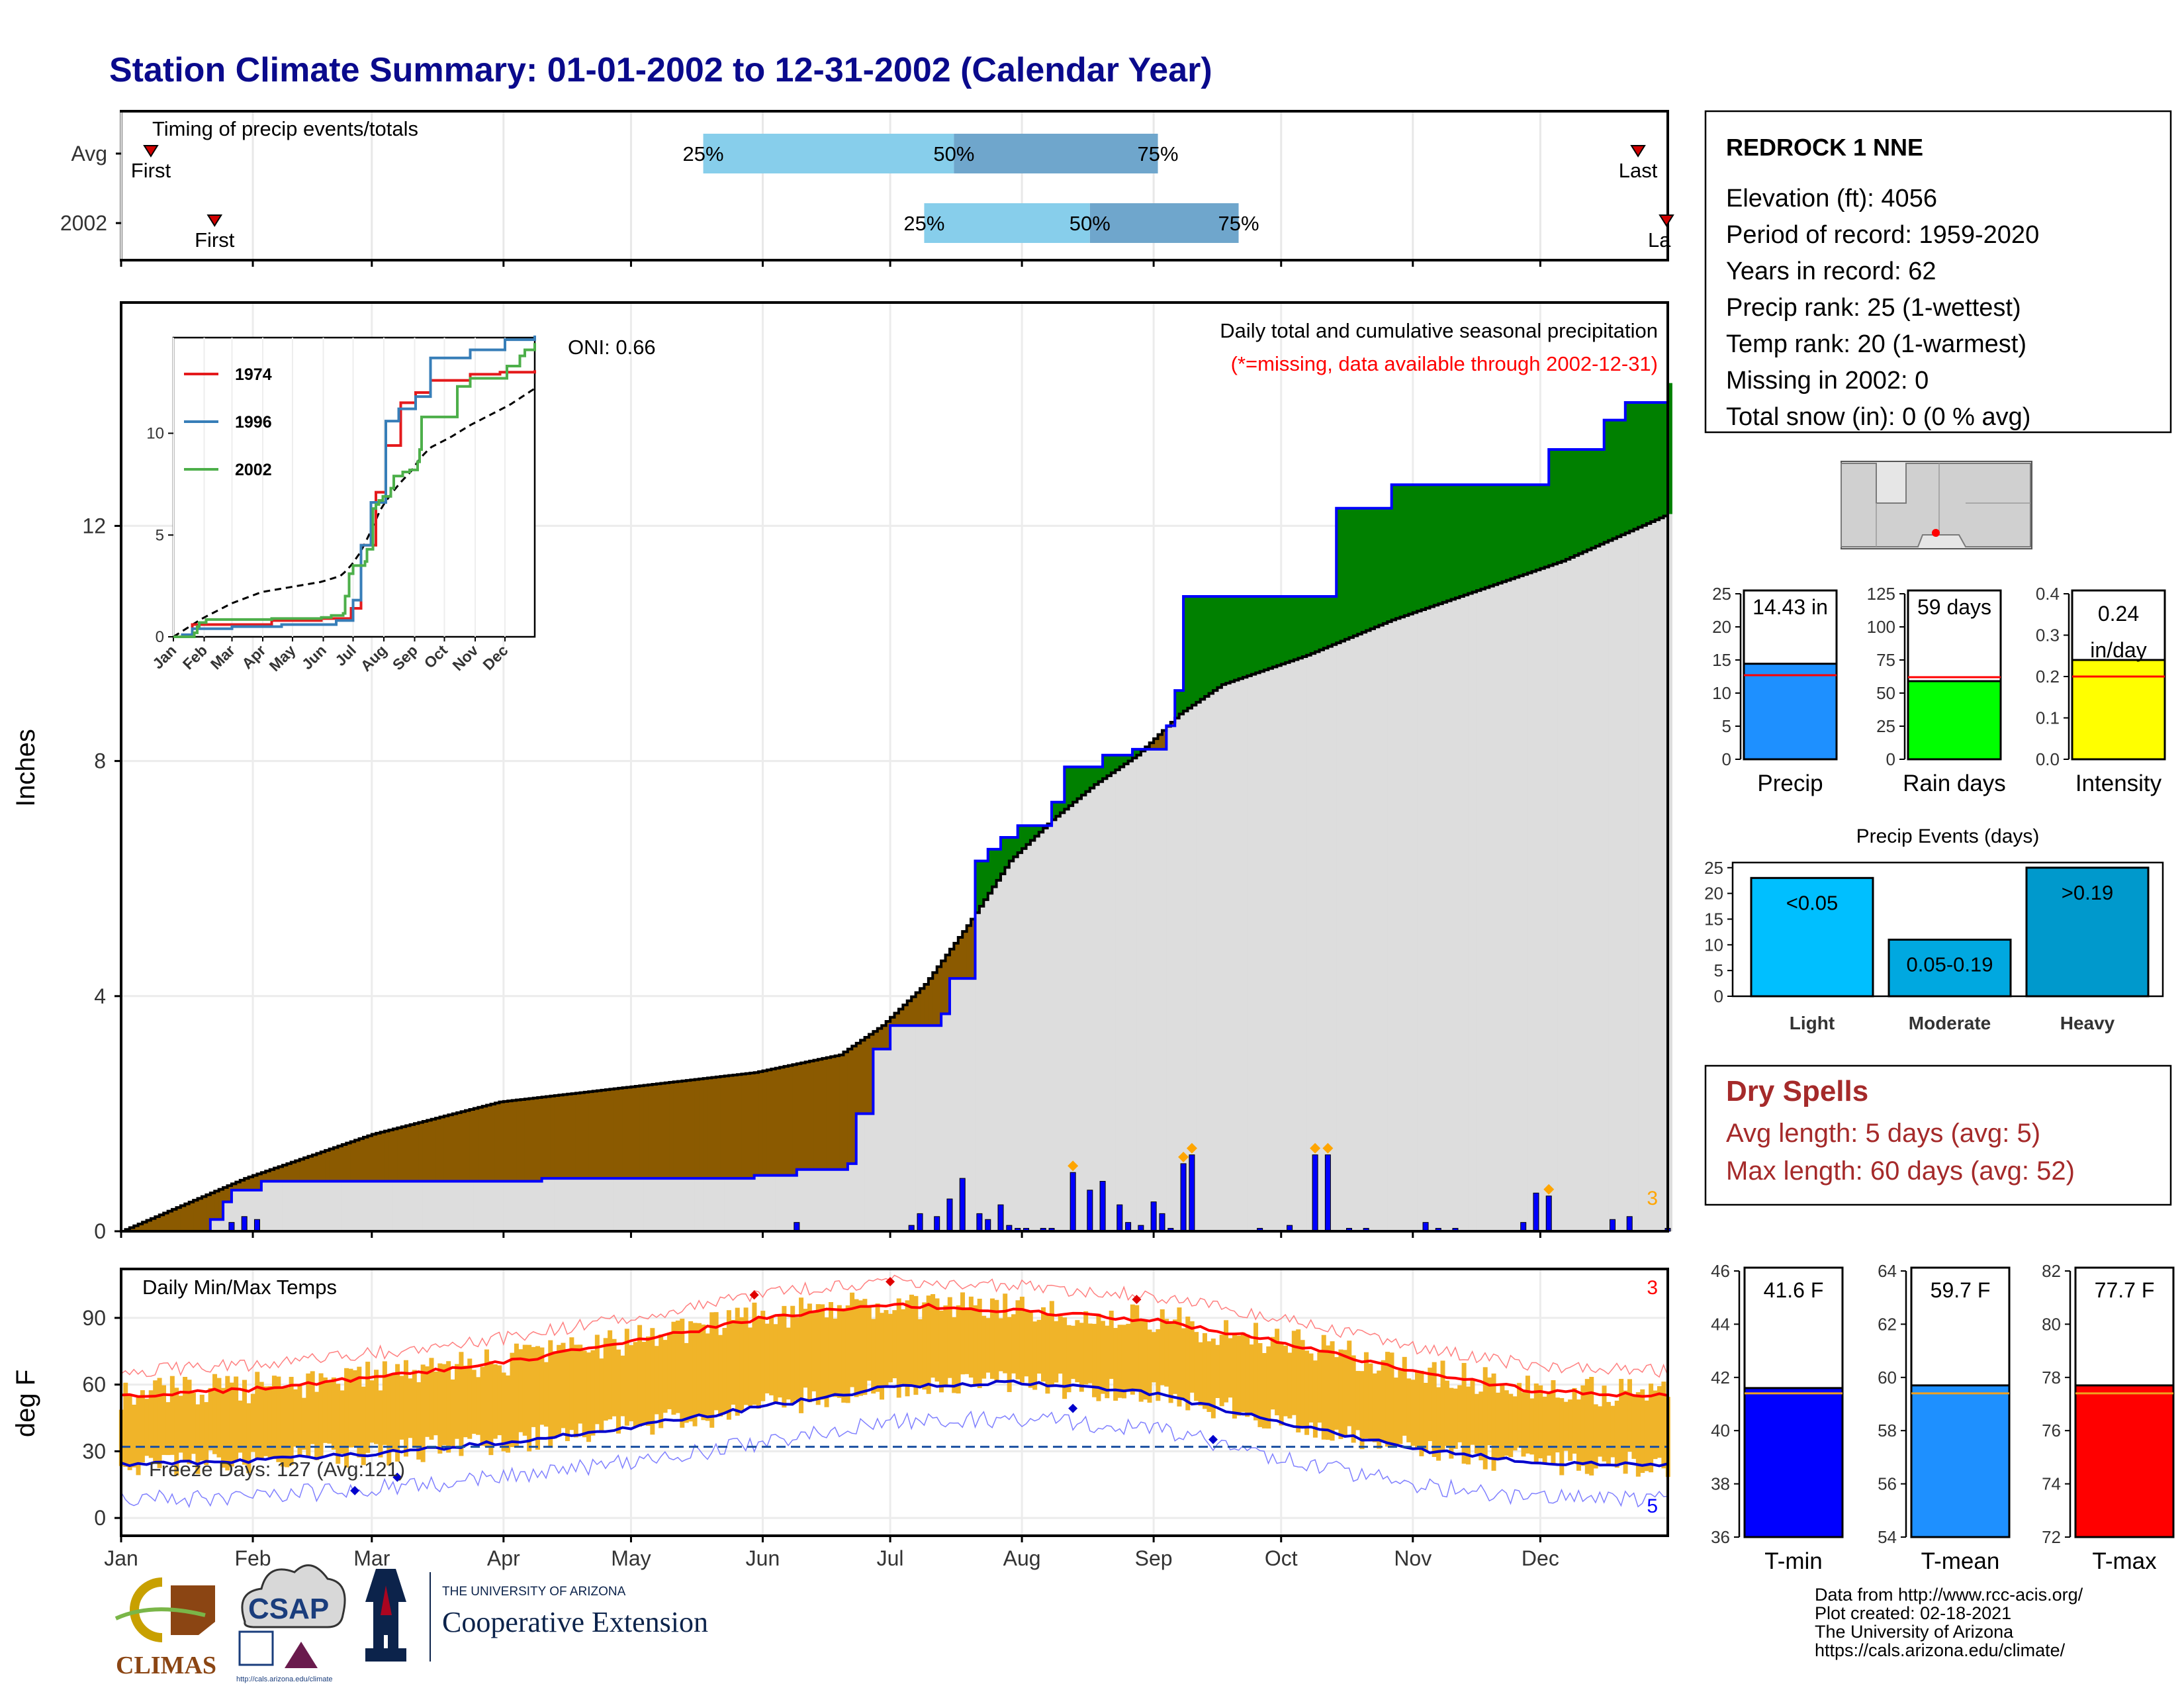 This screenshot has height=1688, width=2184. I want to click on month-label: Nov, so click(1413, 1558).